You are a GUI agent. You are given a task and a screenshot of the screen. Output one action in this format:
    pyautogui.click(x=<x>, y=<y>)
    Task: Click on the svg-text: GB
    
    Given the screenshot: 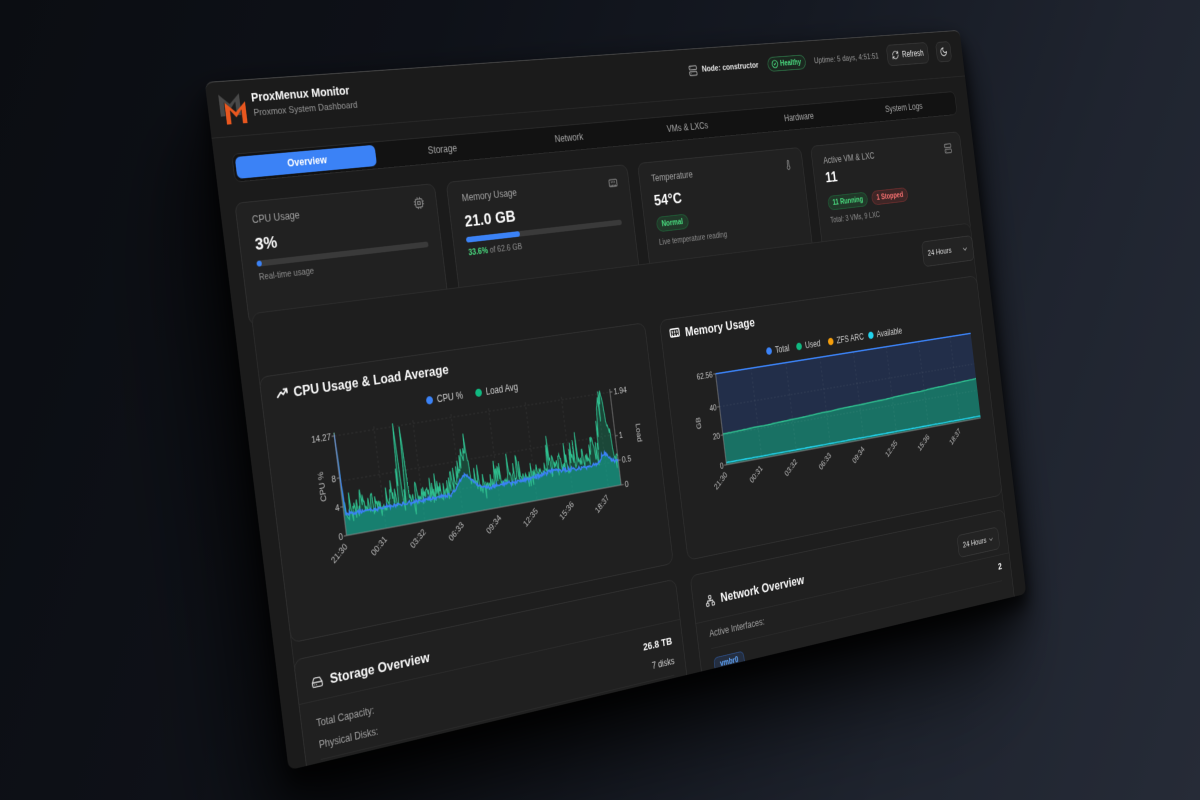 What is the action you would take?
    pyautogui.click(x=698, y=423)
    